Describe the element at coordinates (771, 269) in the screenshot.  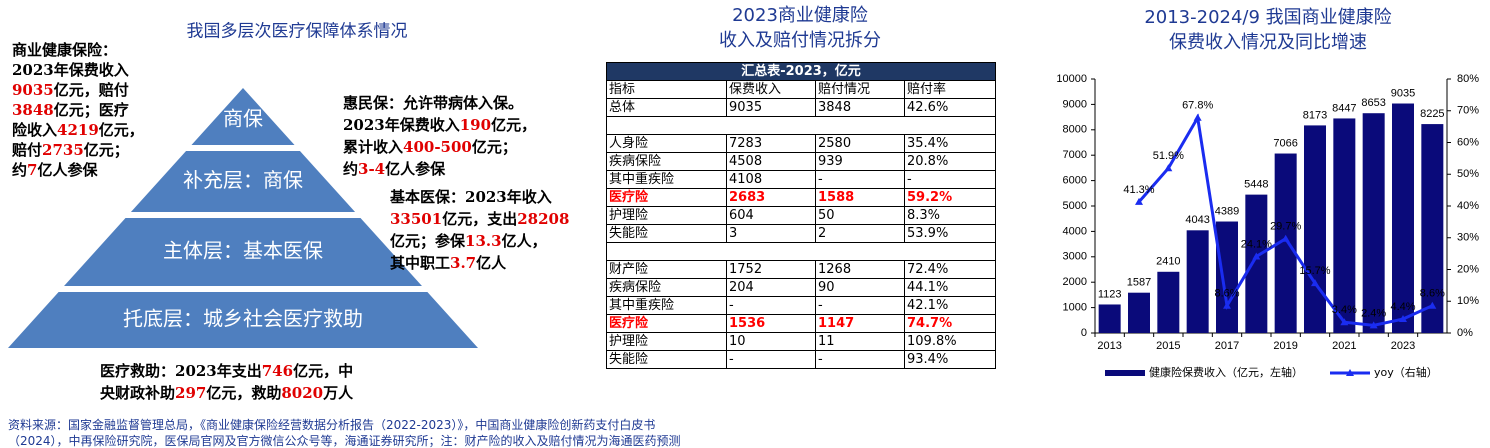
I see `table-cell: 1752` at that location.